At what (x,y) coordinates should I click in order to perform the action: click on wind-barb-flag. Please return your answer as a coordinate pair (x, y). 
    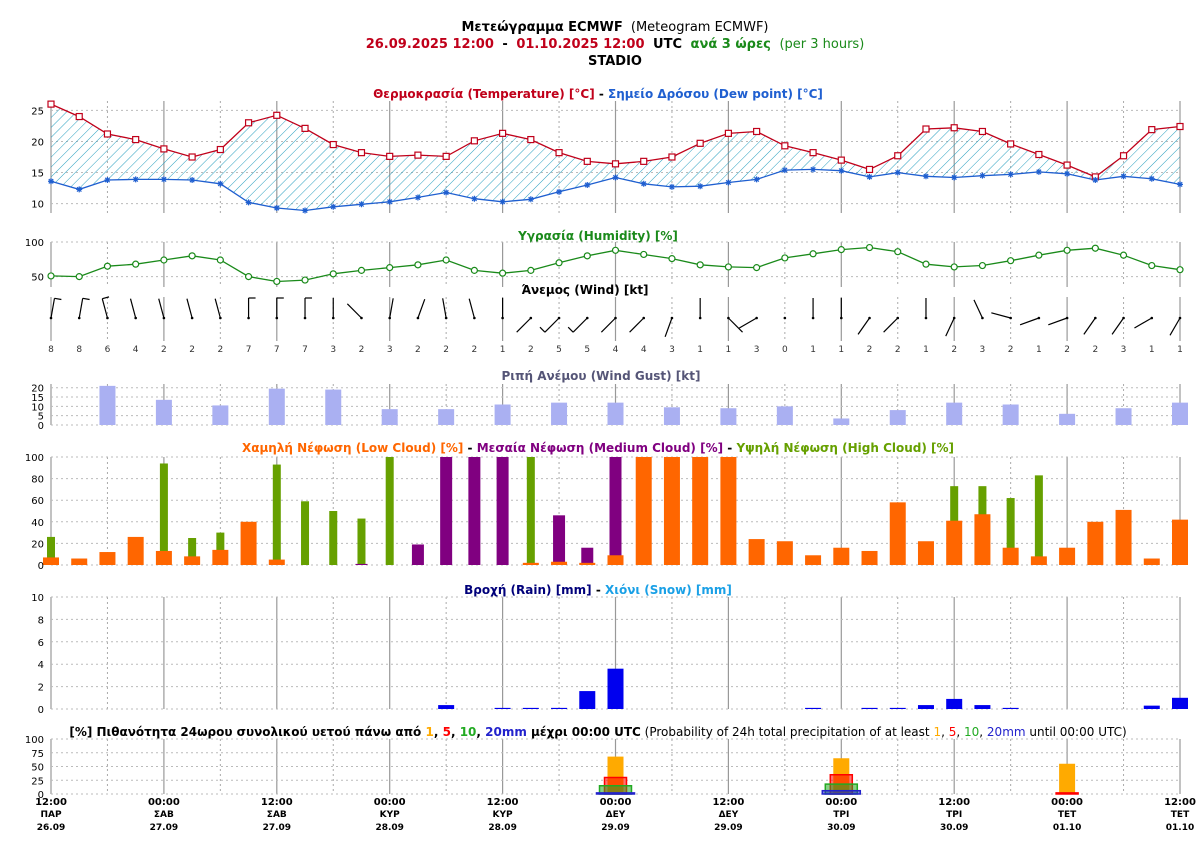
    Looking at the image, I should click on (542, 329).